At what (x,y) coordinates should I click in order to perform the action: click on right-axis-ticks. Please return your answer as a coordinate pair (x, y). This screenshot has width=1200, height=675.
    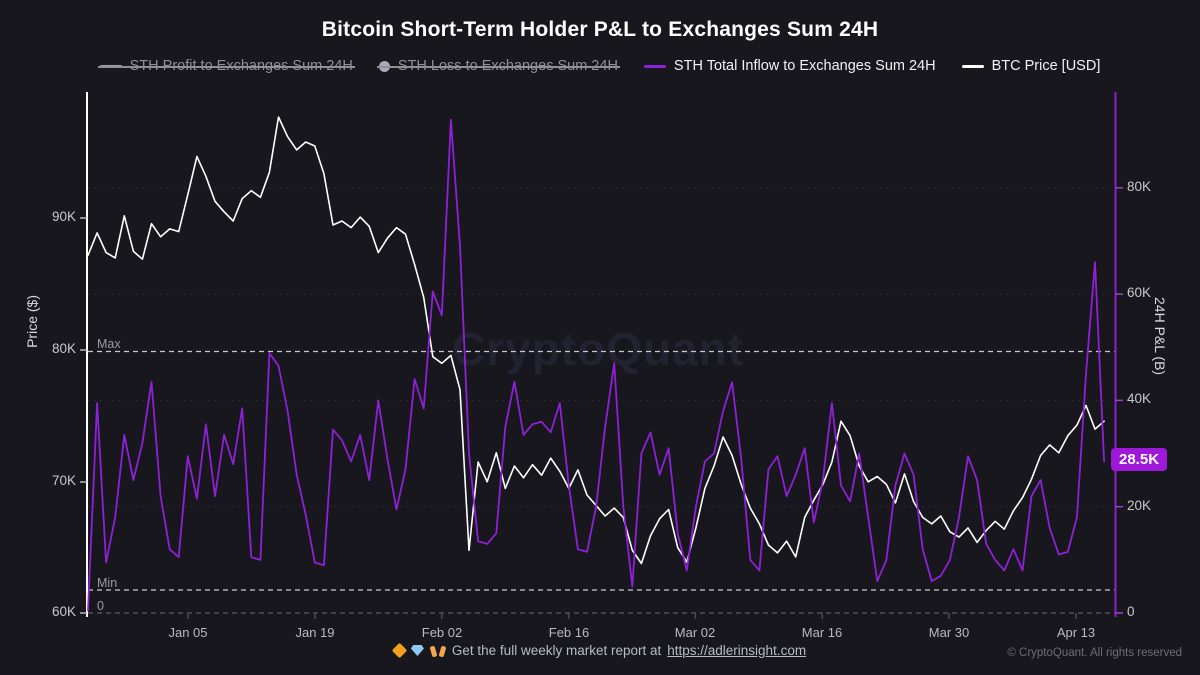
    Looking at the image, I should click on (1119, 400).